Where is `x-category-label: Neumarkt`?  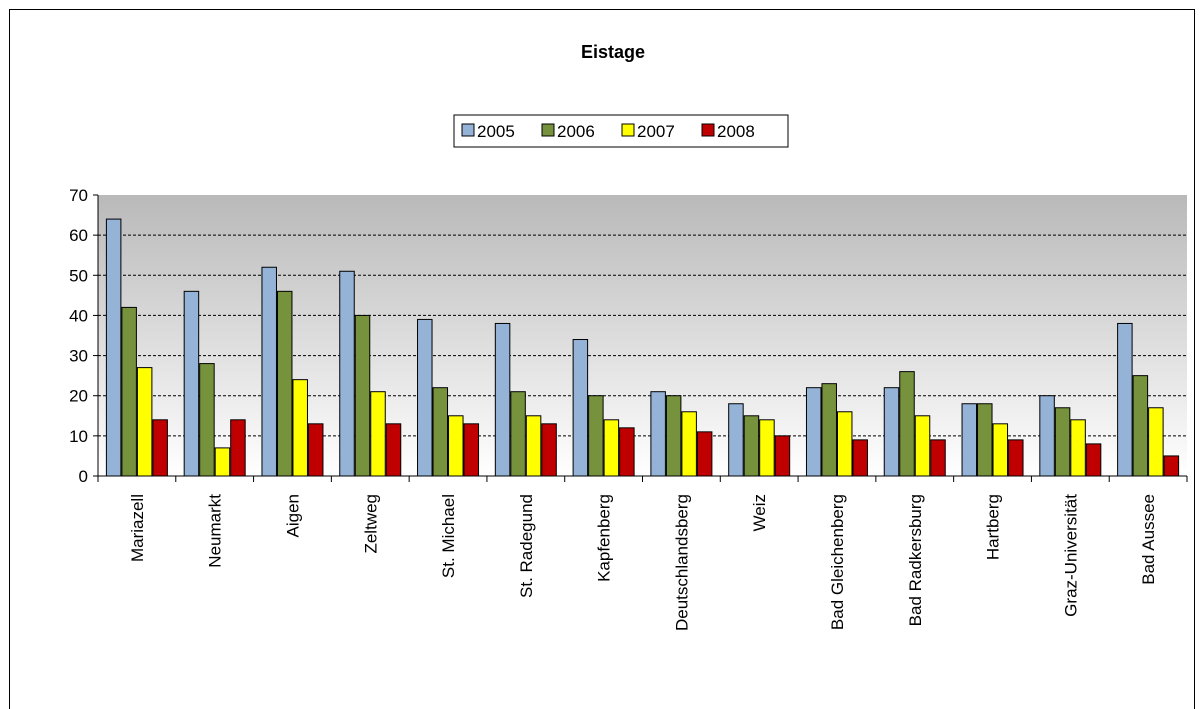 x-category-label: Neumarkt is located at coordinates (215, 531).